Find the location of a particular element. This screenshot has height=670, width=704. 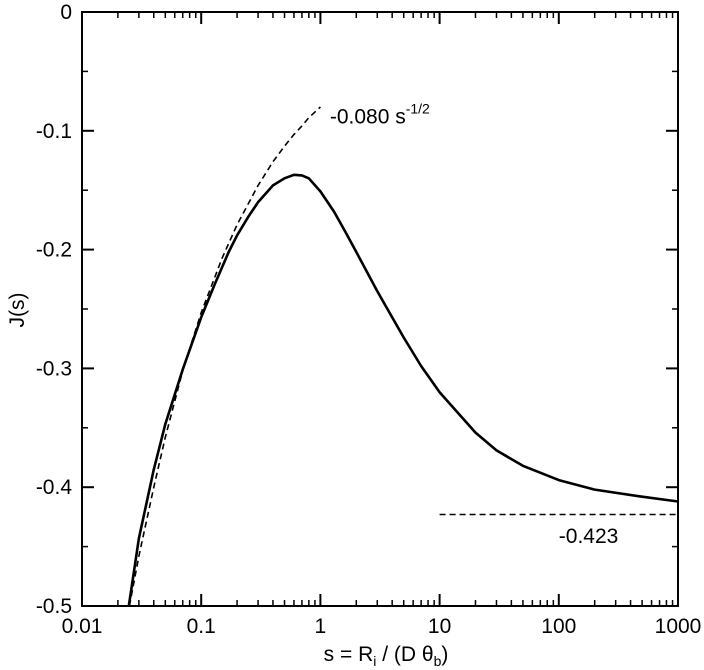

y-axis-label: J(s) is located at coordinates (17, 310).